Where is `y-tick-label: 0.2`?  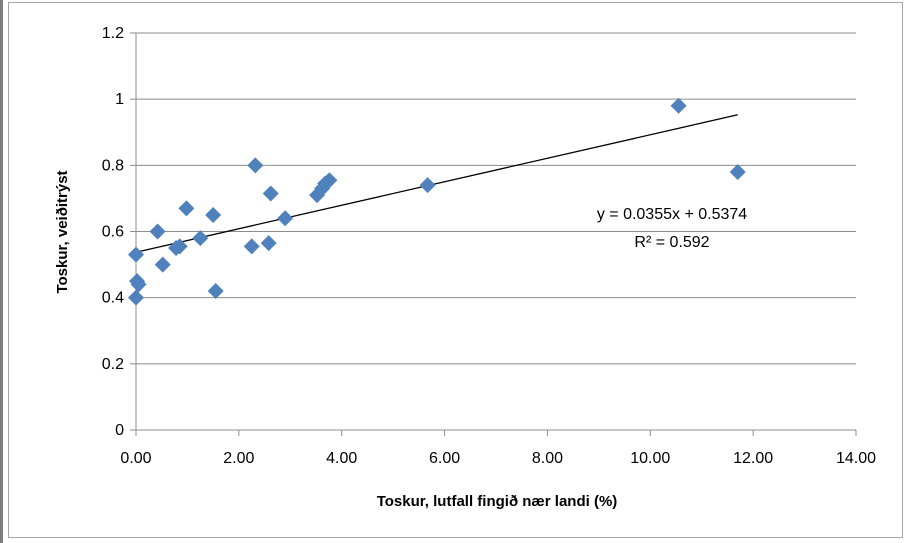
y-tick-label: 0.2 is located at coordinates (113, 364).